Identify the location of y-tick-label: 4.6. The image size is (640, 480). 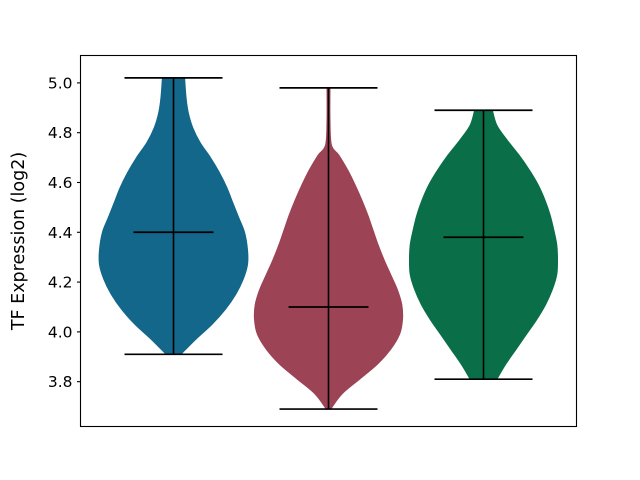
(60, 183).